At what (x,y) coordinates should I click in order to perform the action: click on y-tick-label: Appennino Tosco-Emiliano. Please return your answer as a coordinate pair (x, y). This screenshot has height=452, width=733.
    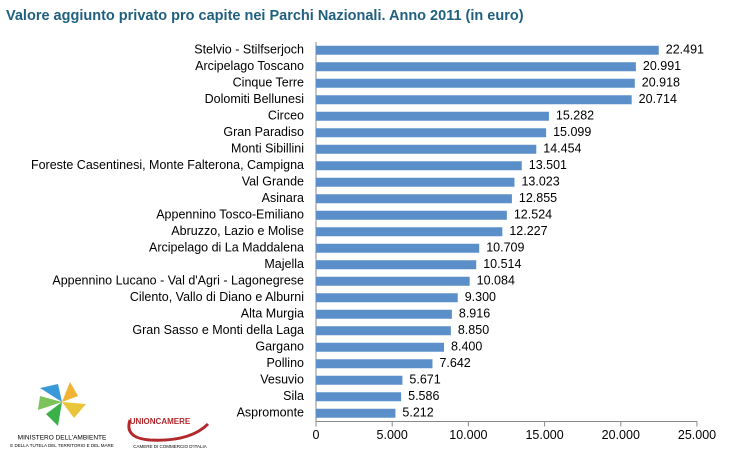
    Looking at the image, I should click on (230, 215).